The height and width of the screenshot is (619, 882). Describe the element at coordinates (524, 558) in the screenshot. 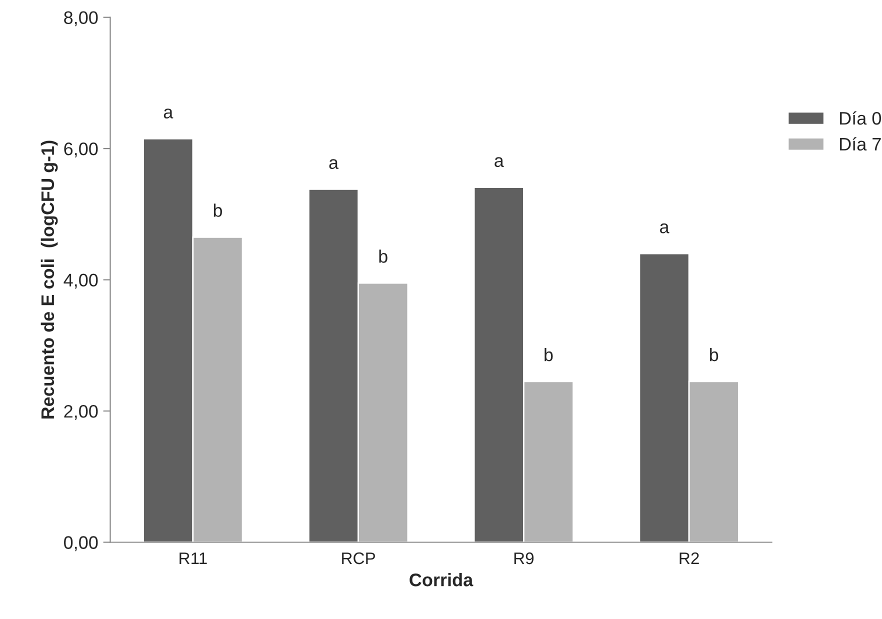

I see `x-tick-label: R9` at that location.